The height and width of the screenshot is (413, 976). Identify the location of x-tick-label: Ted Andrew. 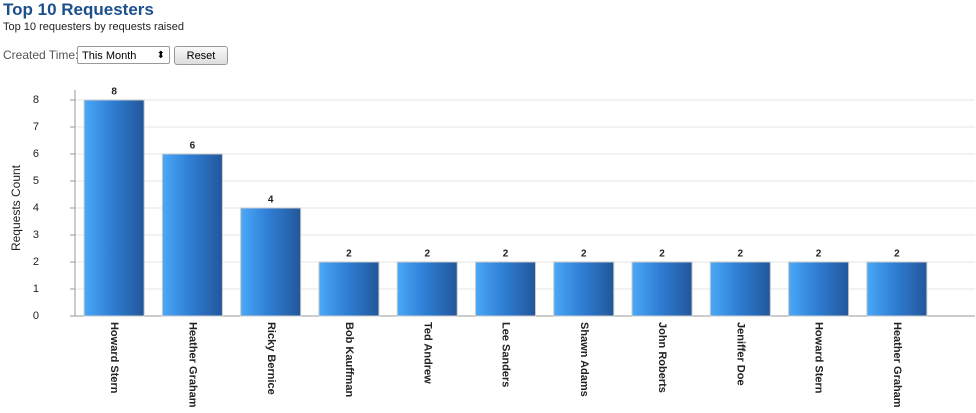
(427, 353).